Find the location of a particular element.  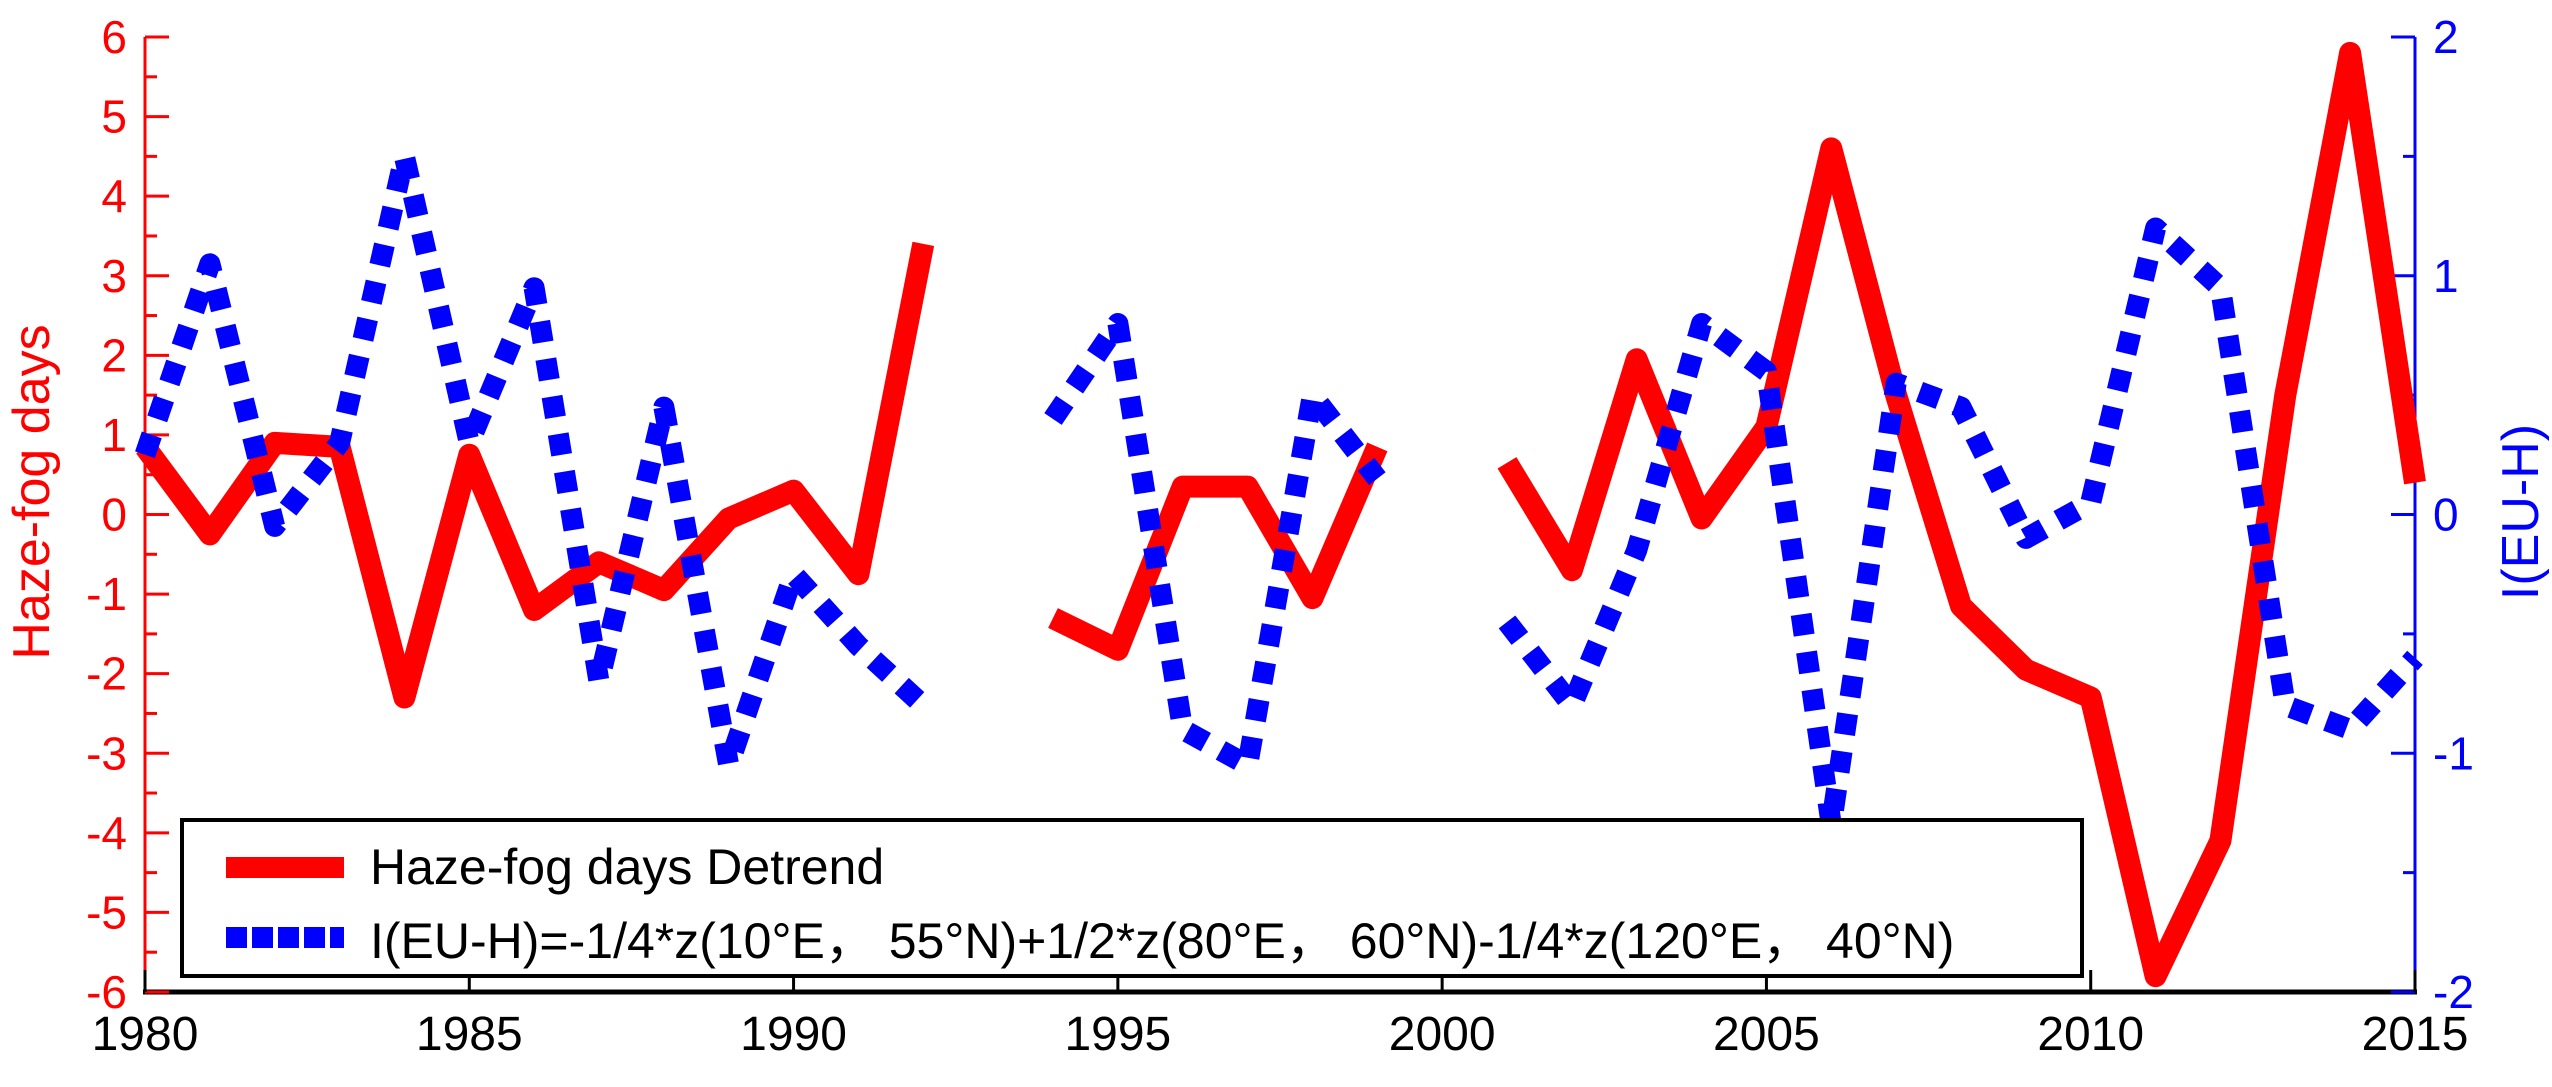

left-axis-tick-label: 5 is located at coordinates (114, 117).